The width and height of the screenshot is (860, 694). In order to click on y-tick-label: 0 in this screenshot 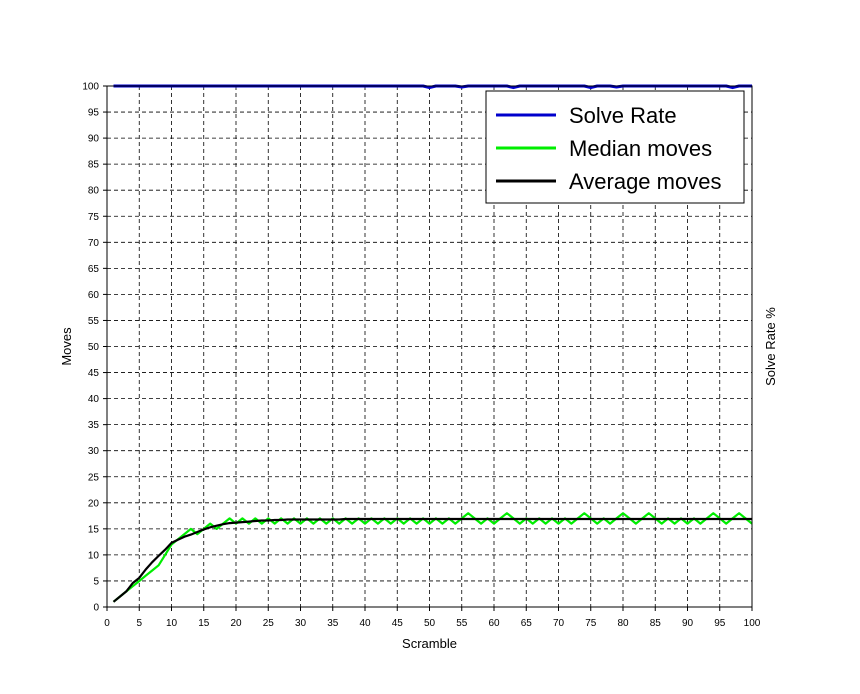, I will do `click(96, 608)`.